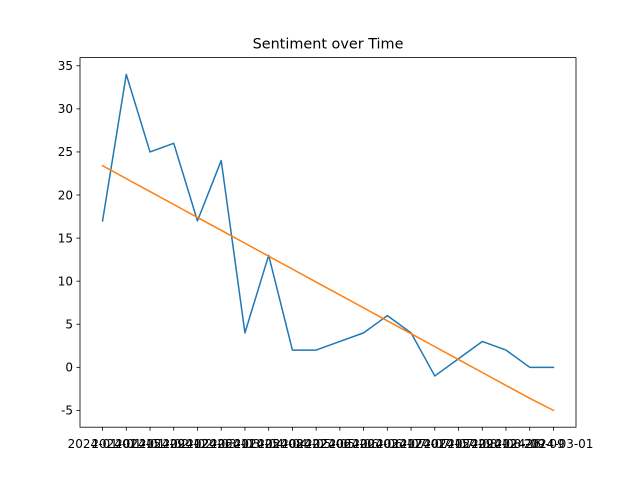 This screenshot has height=480, width=640. I want to click on x-tick-label: 2024-05-06, so click(316, 444).